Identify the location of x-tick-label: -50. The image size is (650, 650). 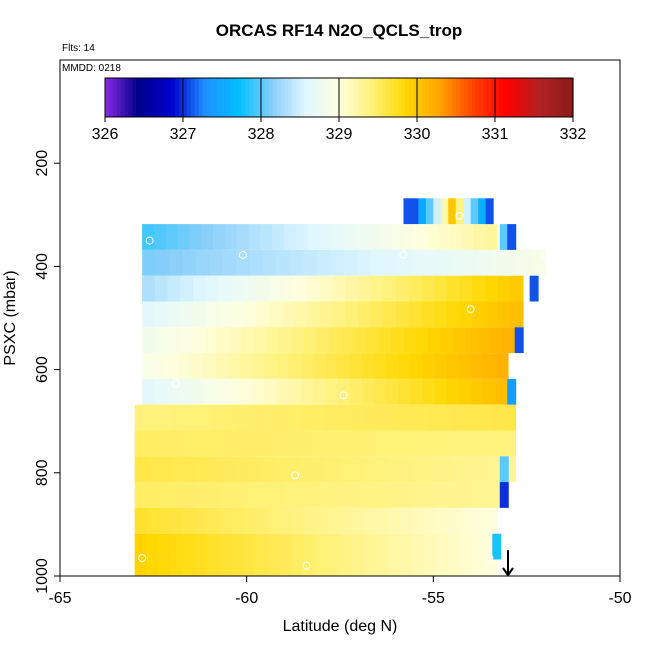
(619, 598).